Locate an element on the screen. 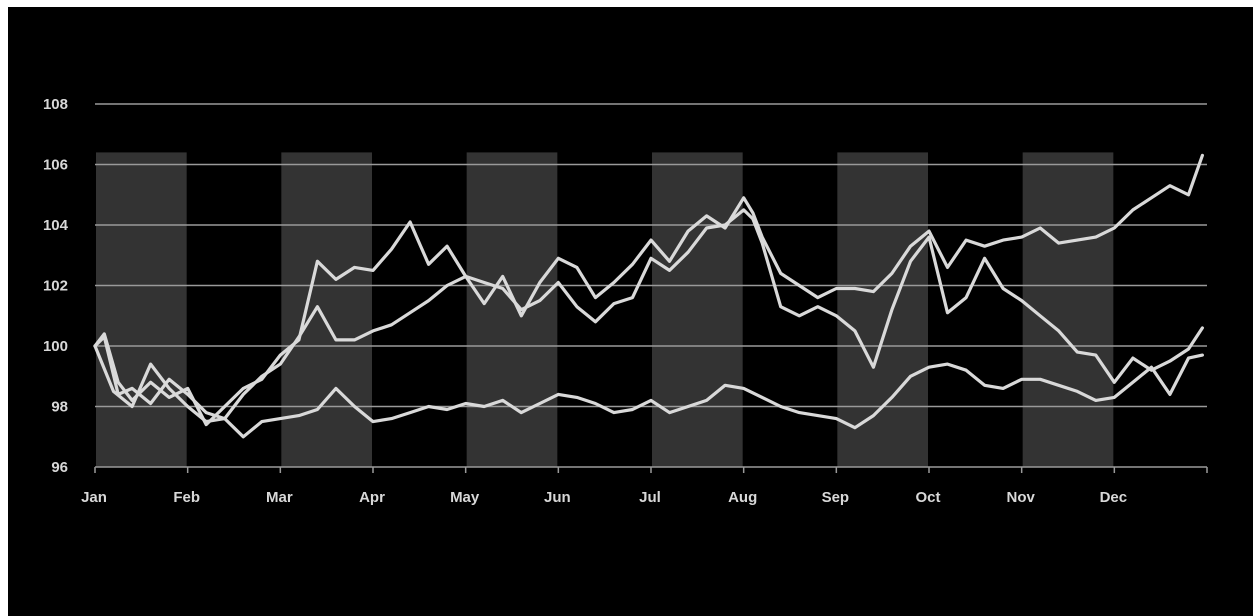 Image resolution: width=1253 pixels, height=616 pixels. x-tick-label-may: May is located at coordinates (465, 497).